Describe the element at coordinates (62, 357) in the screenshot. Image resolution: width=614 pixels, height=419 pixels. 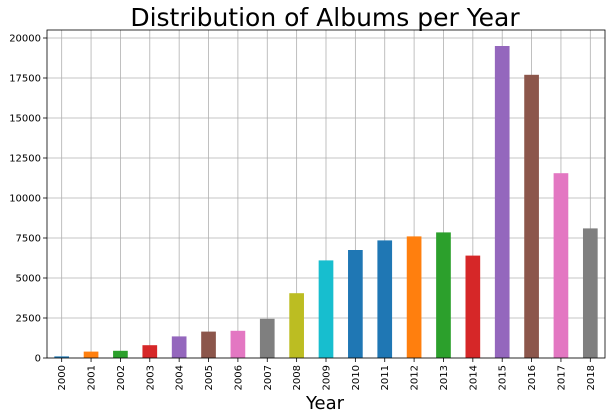
I see `bar-2000` at that location.